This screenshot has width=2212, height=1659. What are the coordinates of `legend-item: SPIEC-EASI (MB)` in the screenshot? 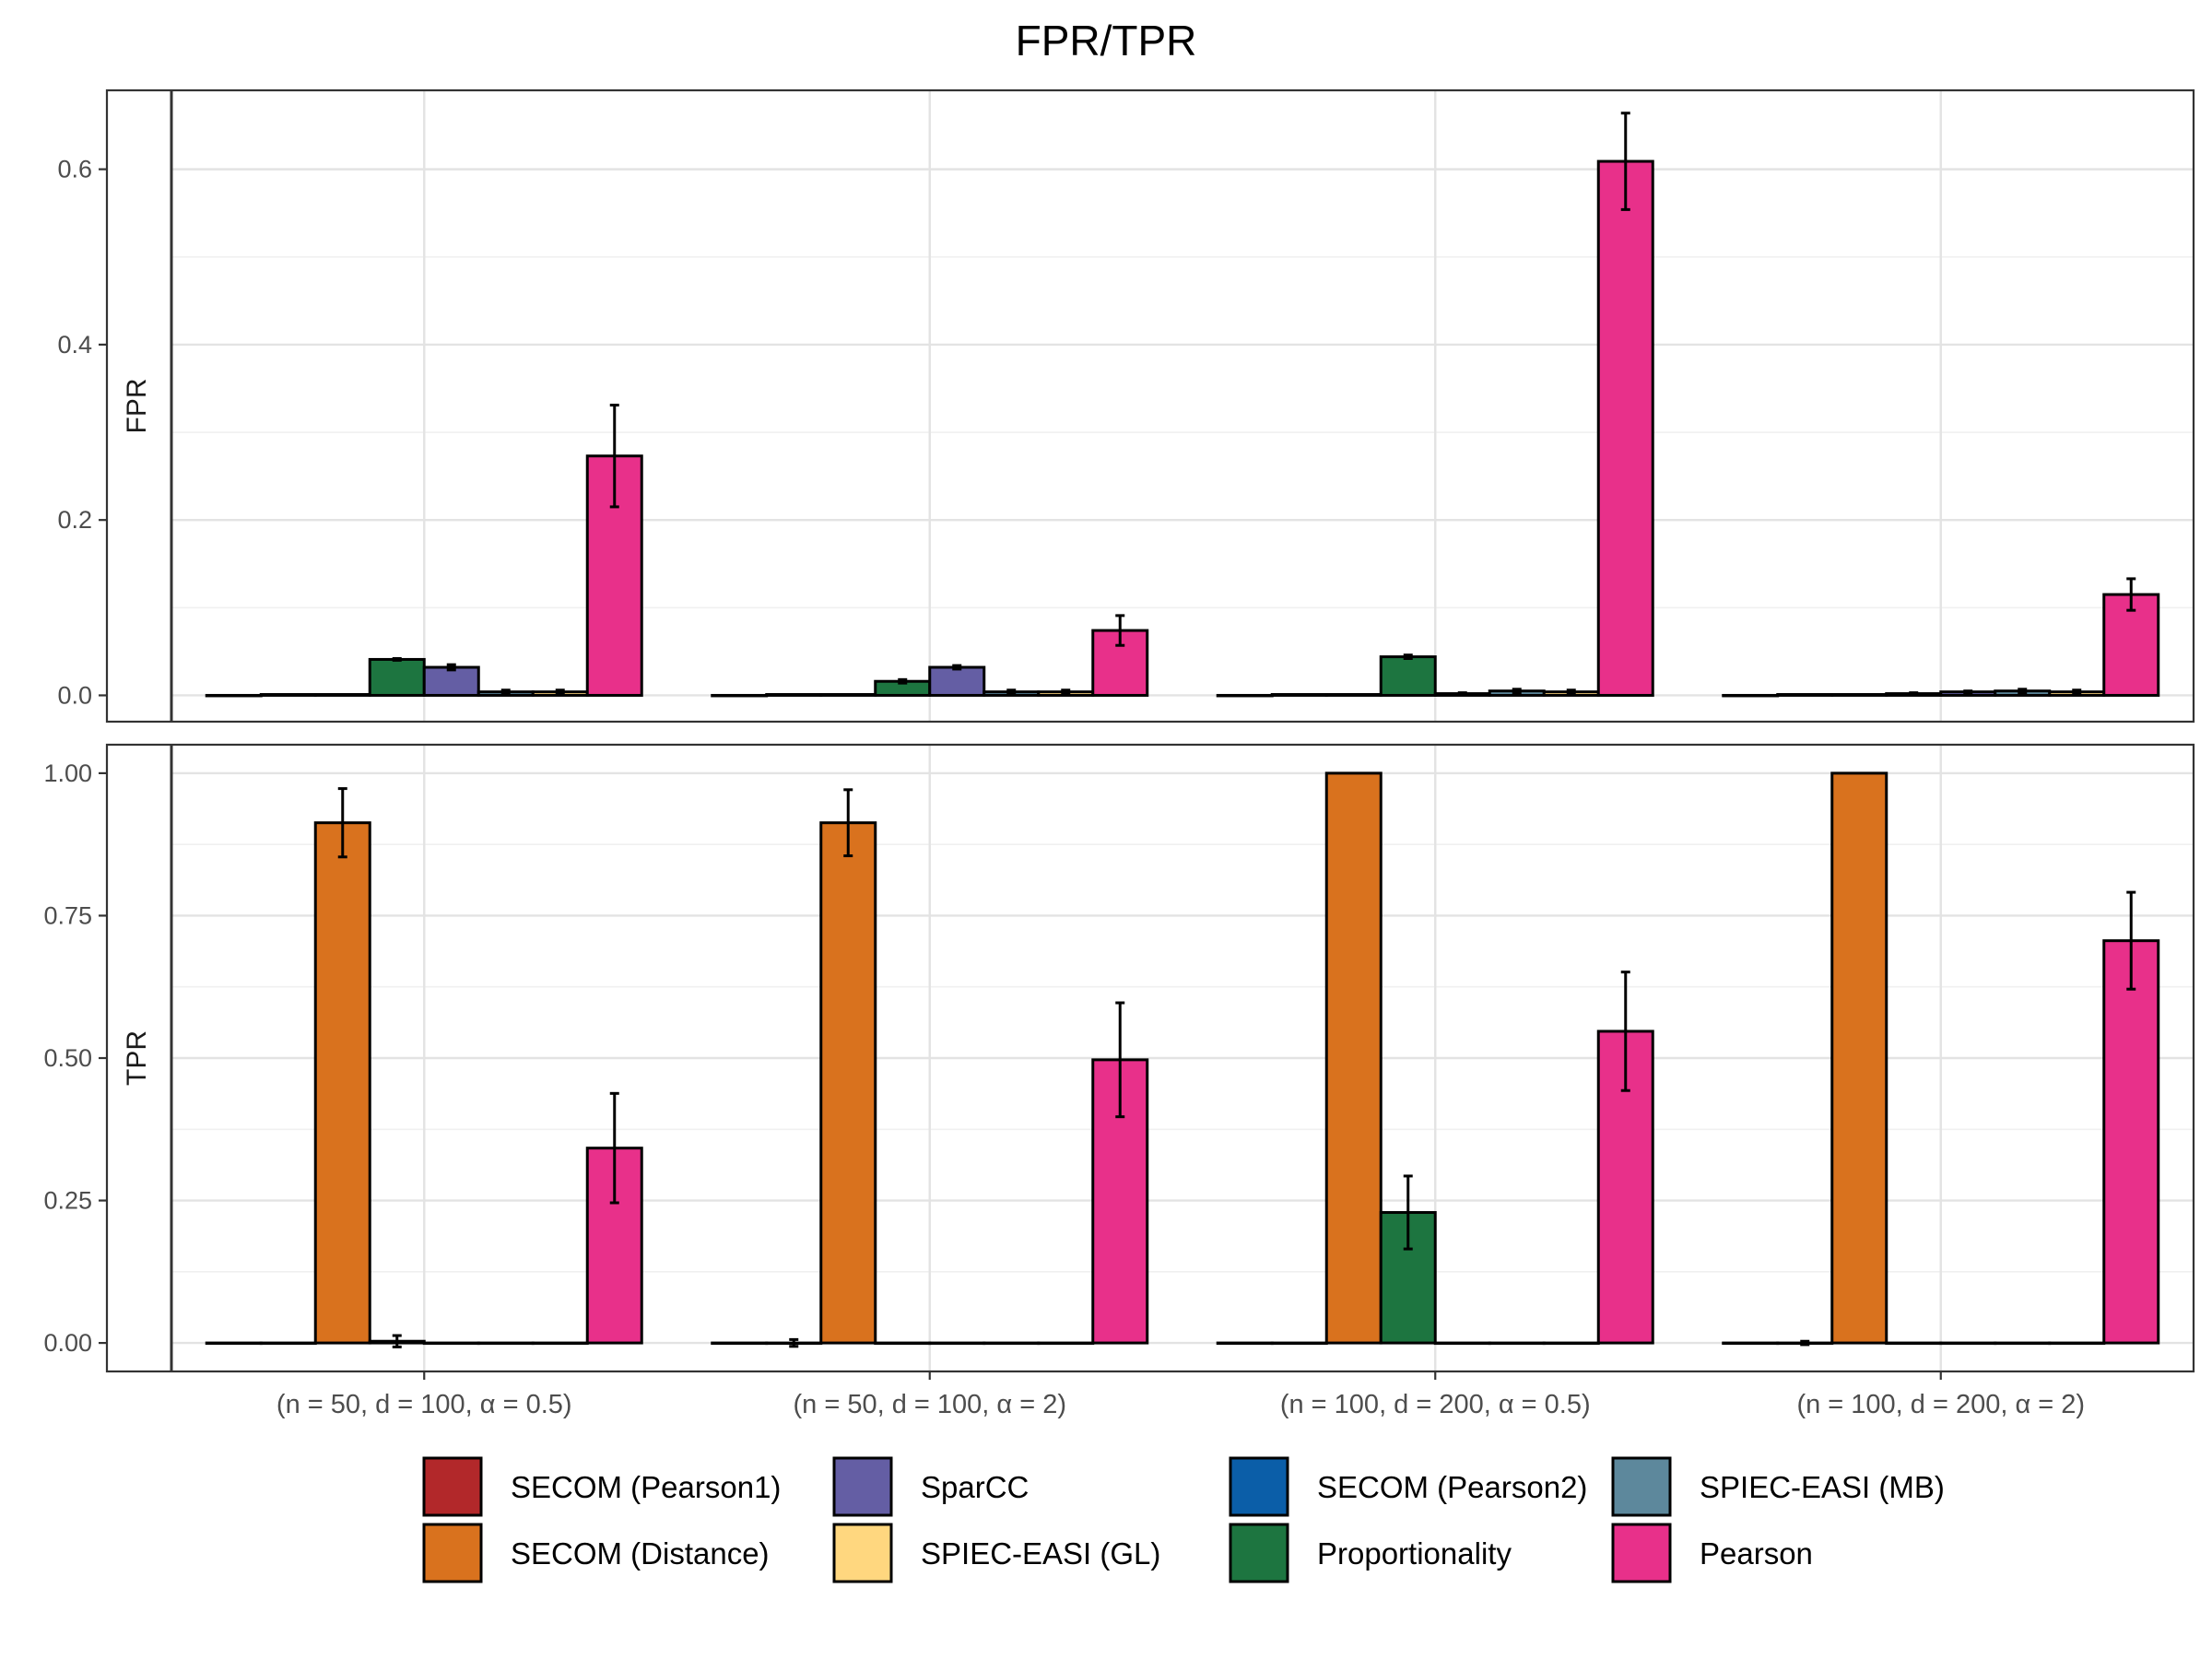 It's located at (1778, 1486).